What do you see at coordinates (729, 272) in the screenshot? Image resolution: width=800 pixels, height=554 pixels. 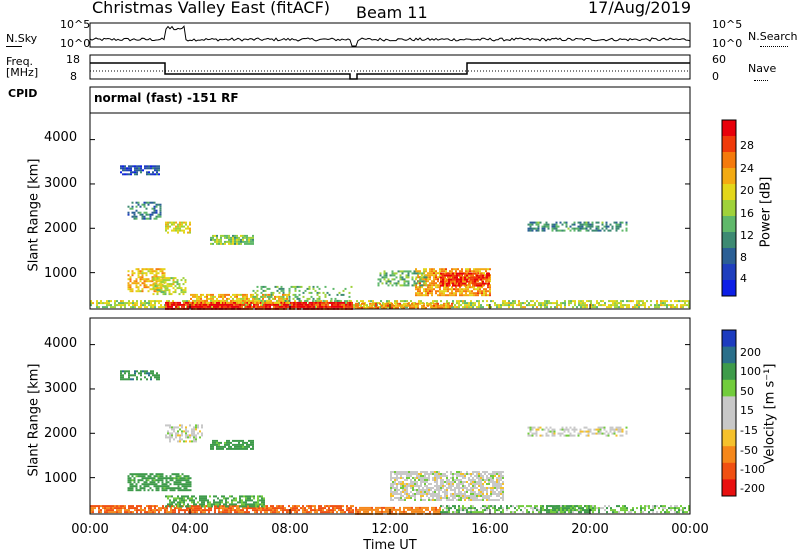 I see `colorbar-segment` at bounding box center [729, 272].